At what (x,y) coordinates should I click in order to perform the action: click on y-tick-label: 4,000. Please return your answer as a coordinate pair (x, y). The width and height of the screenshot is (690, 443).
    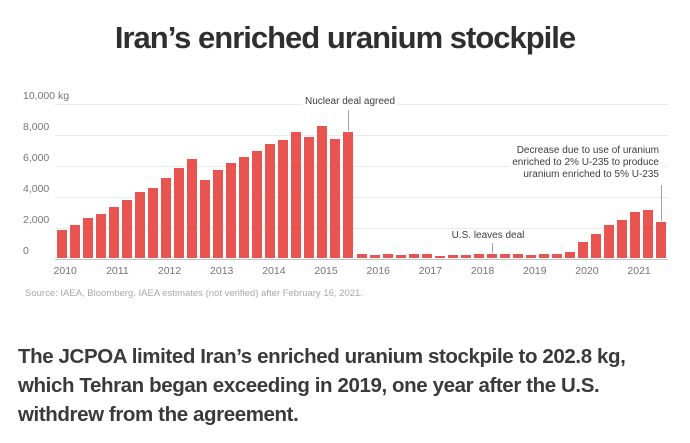
    Looking at the image, I should click on (36, 189).